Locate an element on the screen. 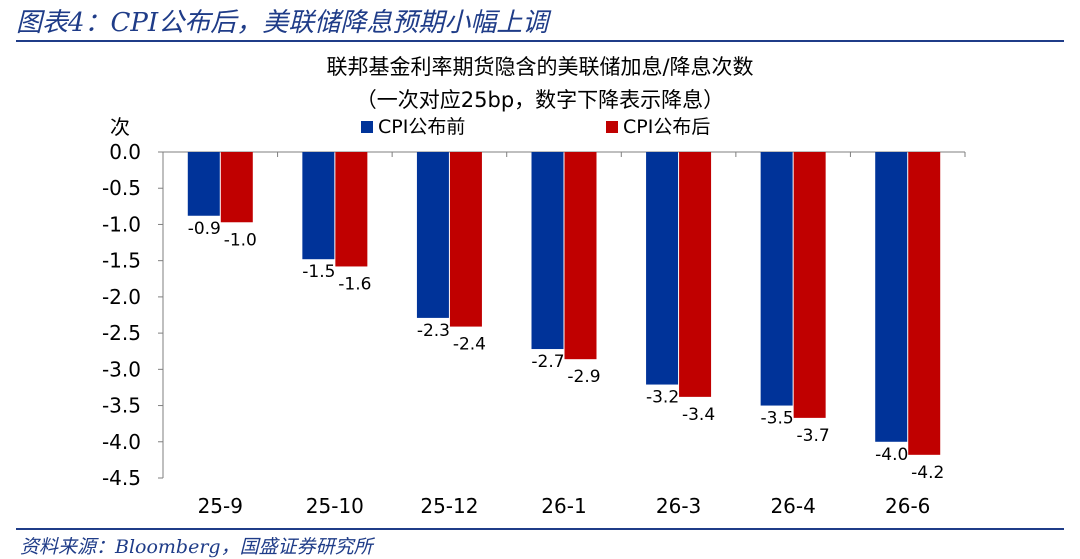 The width and height of the screenshot is (1080, 559). data-label-26-1-series-1: -2.7 is located at coordinates (547, 362).